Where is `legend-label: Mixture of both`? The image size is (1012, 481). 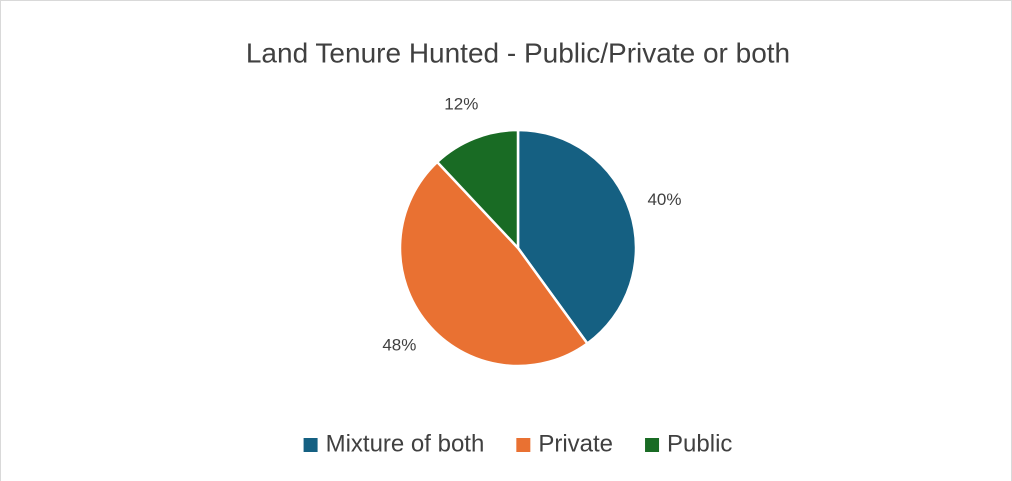
legend-label: Mixture of both is located at coordinates (405, 443).